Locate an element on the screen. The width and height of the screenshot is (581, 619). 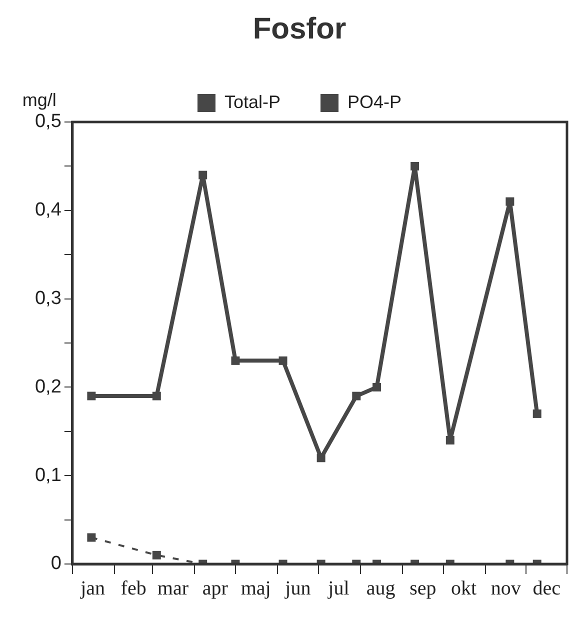
x-tick-label: dec is located at coordinates (546, 588).